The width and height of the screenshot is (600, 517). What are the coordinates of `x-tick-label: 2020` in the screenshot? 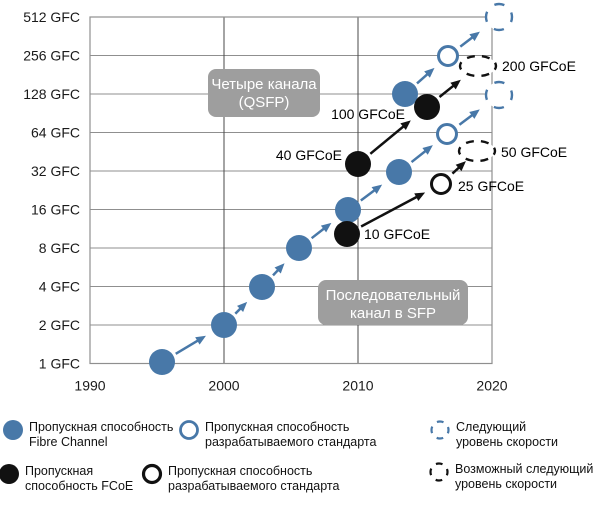 It's located at (491, 386).